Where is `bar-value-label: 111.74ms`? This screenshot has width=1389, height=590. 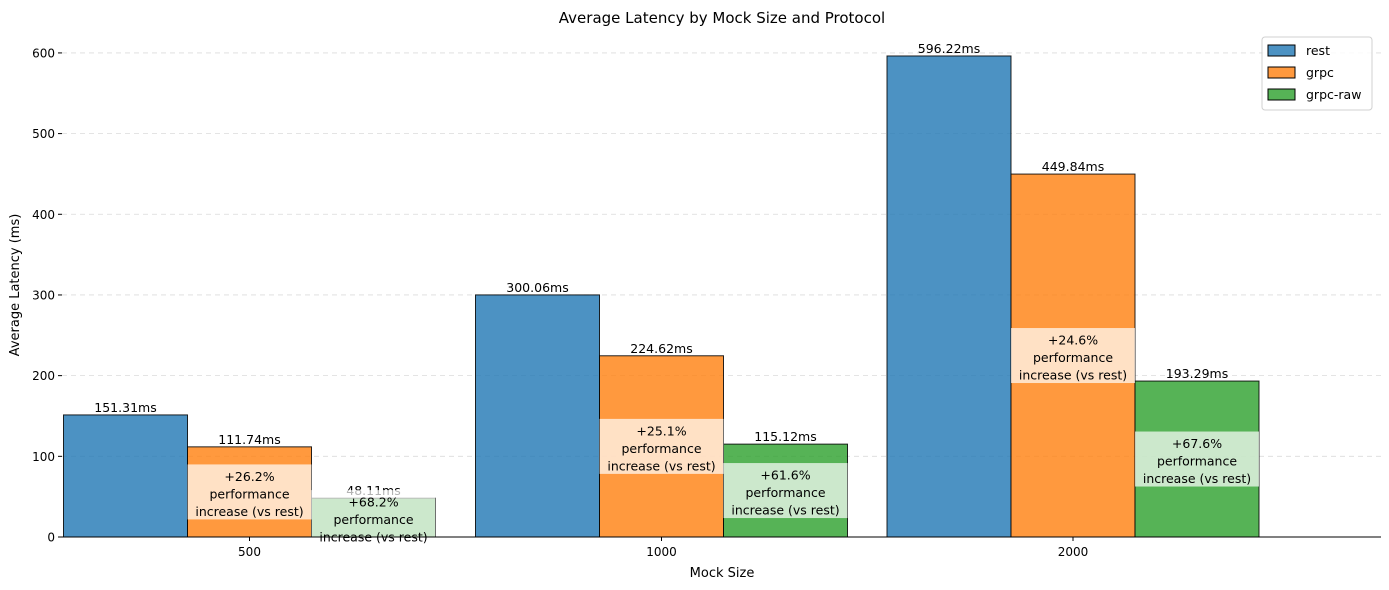
bar-value-label: 111.74ms is located at coordinates (249, 439).